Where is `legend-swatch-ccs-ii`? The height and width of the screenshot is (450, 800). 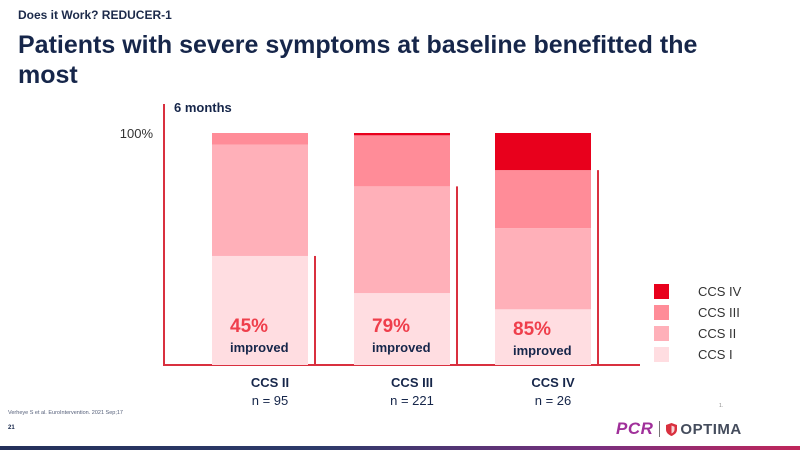
legend-swatch-ccs-ii is located at coordinates (661, 333).